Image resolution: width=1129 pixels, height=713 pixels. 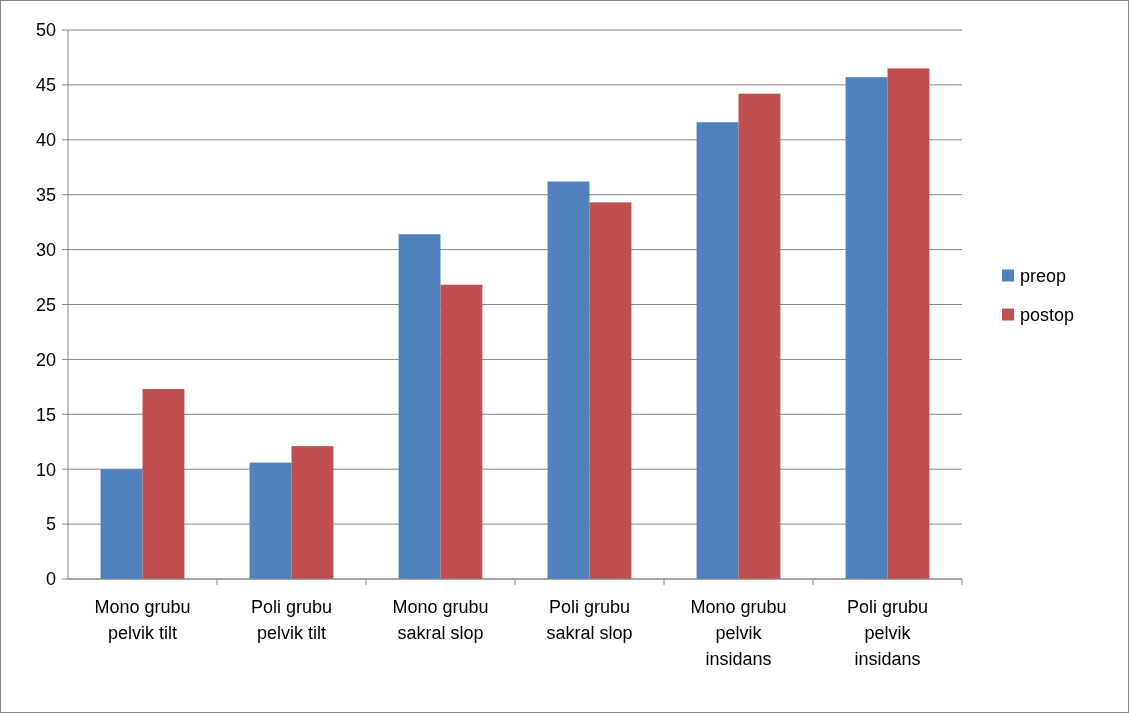 I want to click on x-tick-label: Mono grubu pelvik tilt, so click(x=142, y=620).